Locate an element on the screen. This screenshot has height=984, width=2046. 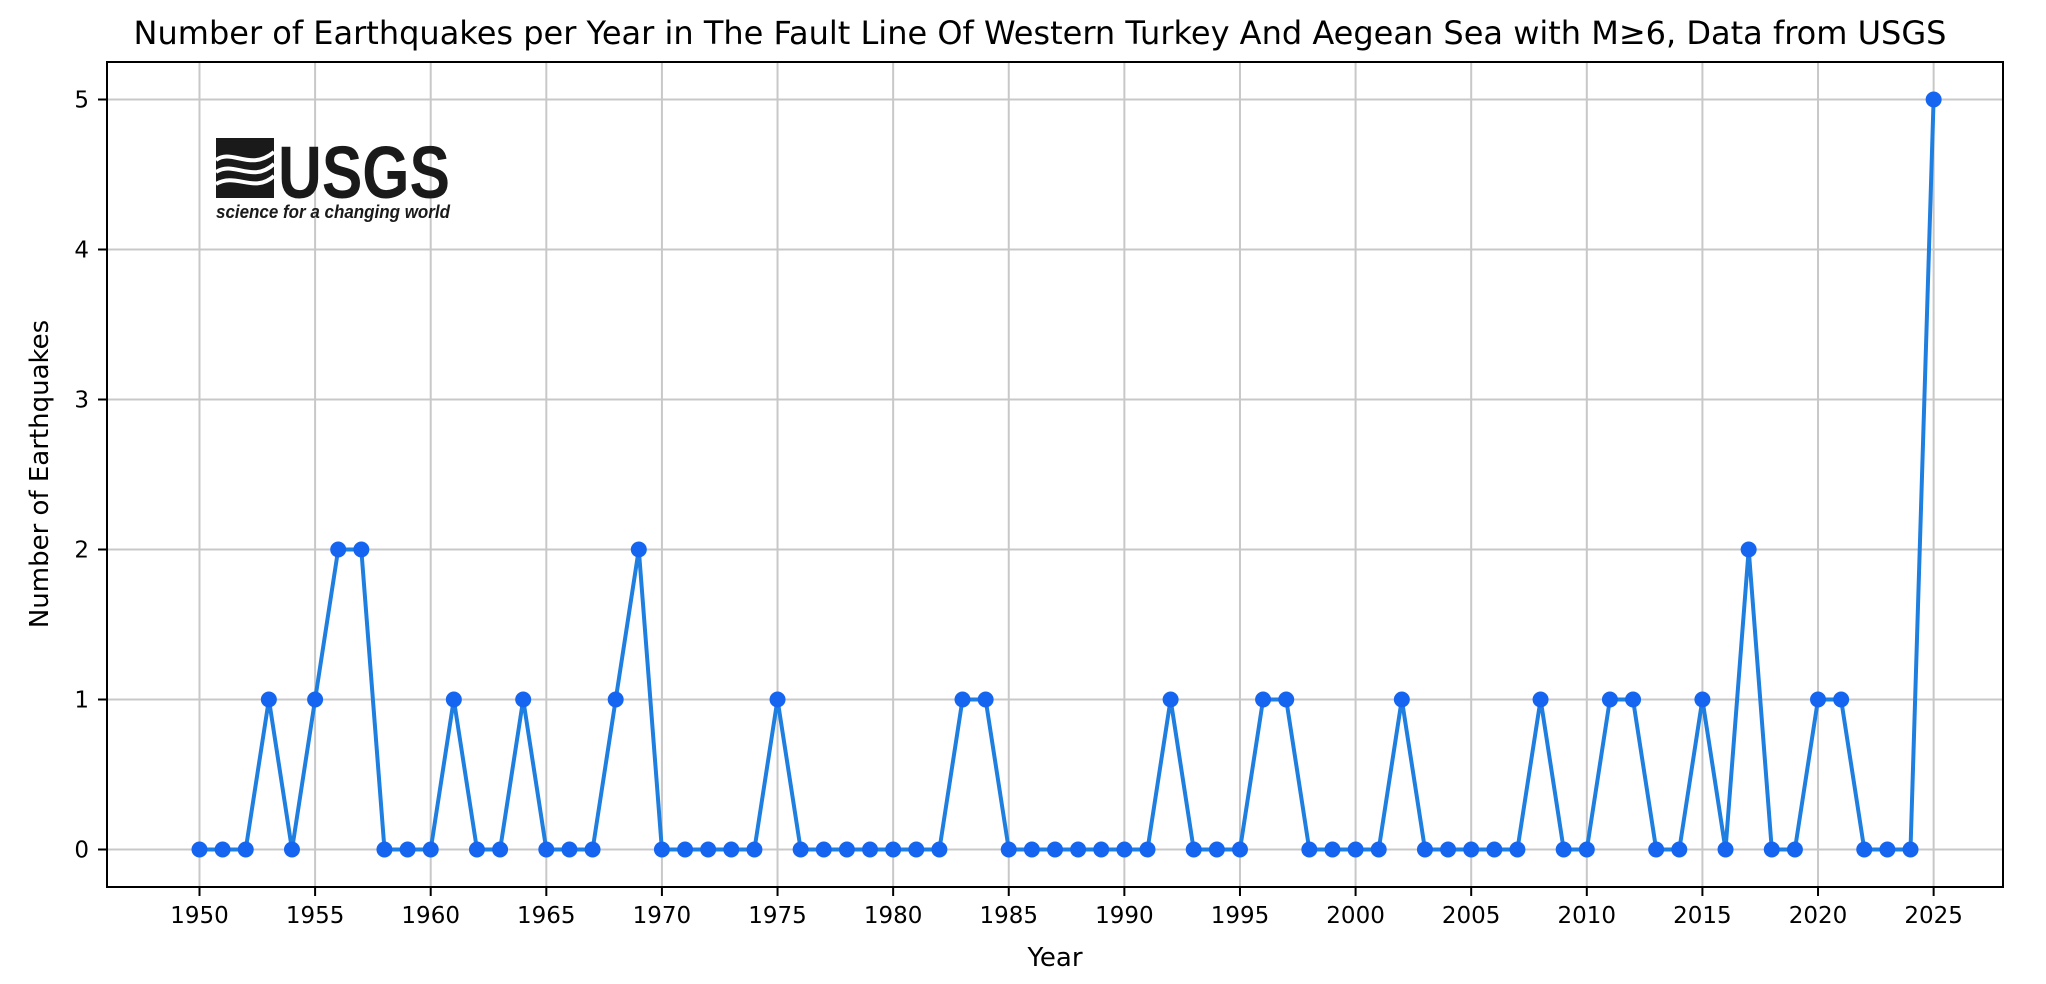
x-tick-label: 2025 is located at coordinates (1933, 916).